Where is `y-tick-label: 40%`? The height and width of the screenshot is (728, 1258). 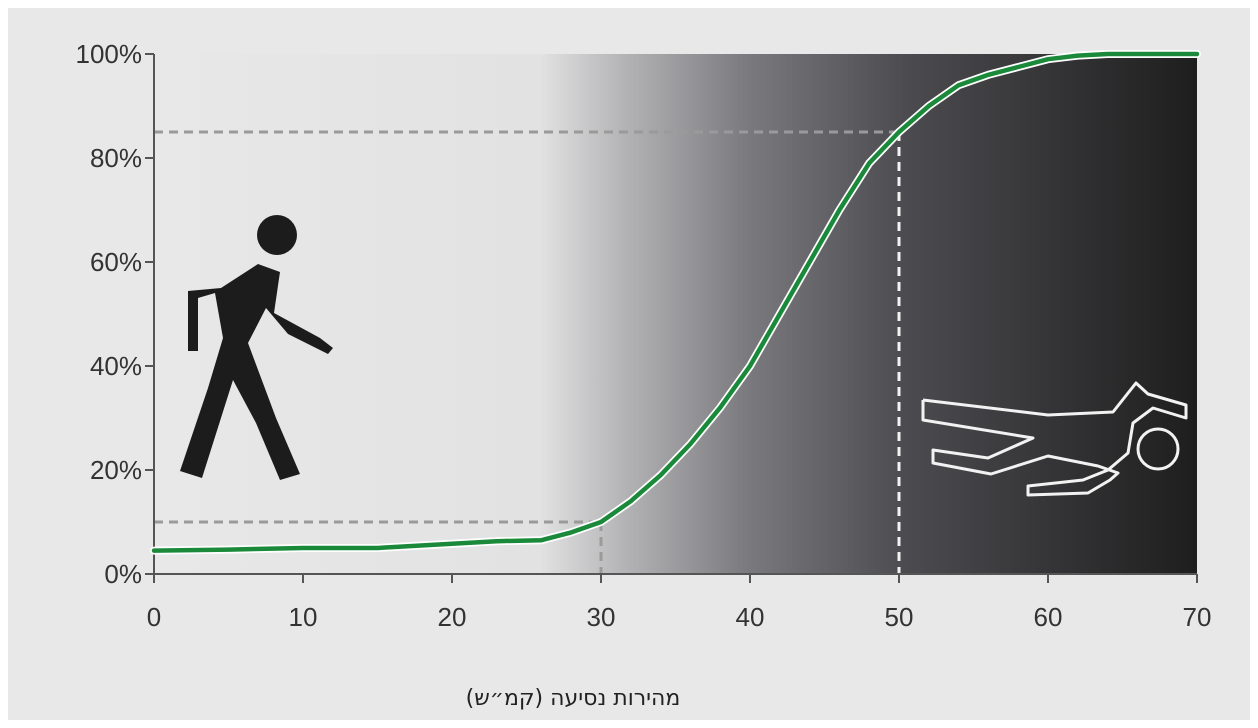 y-tick-label: 40% is located at coordinates (116, 366).